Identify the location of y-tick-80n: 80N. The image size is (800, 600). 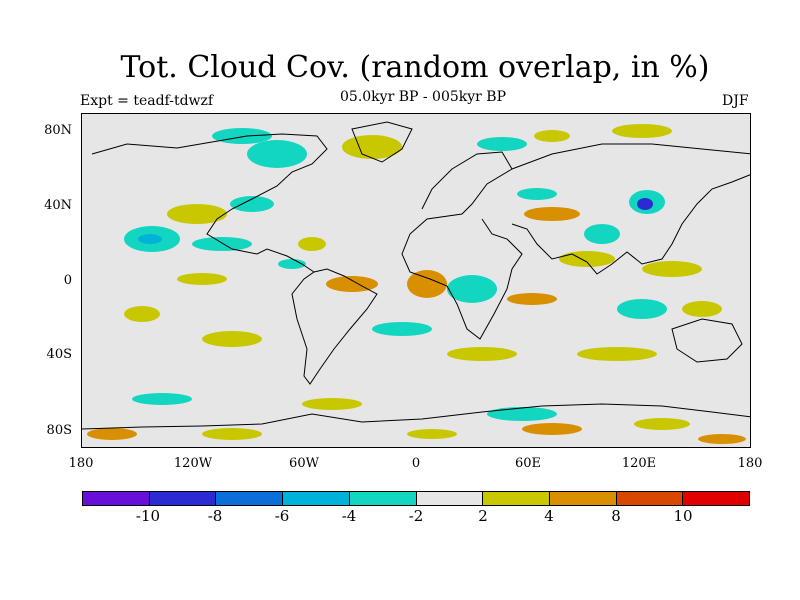
(58, 130).